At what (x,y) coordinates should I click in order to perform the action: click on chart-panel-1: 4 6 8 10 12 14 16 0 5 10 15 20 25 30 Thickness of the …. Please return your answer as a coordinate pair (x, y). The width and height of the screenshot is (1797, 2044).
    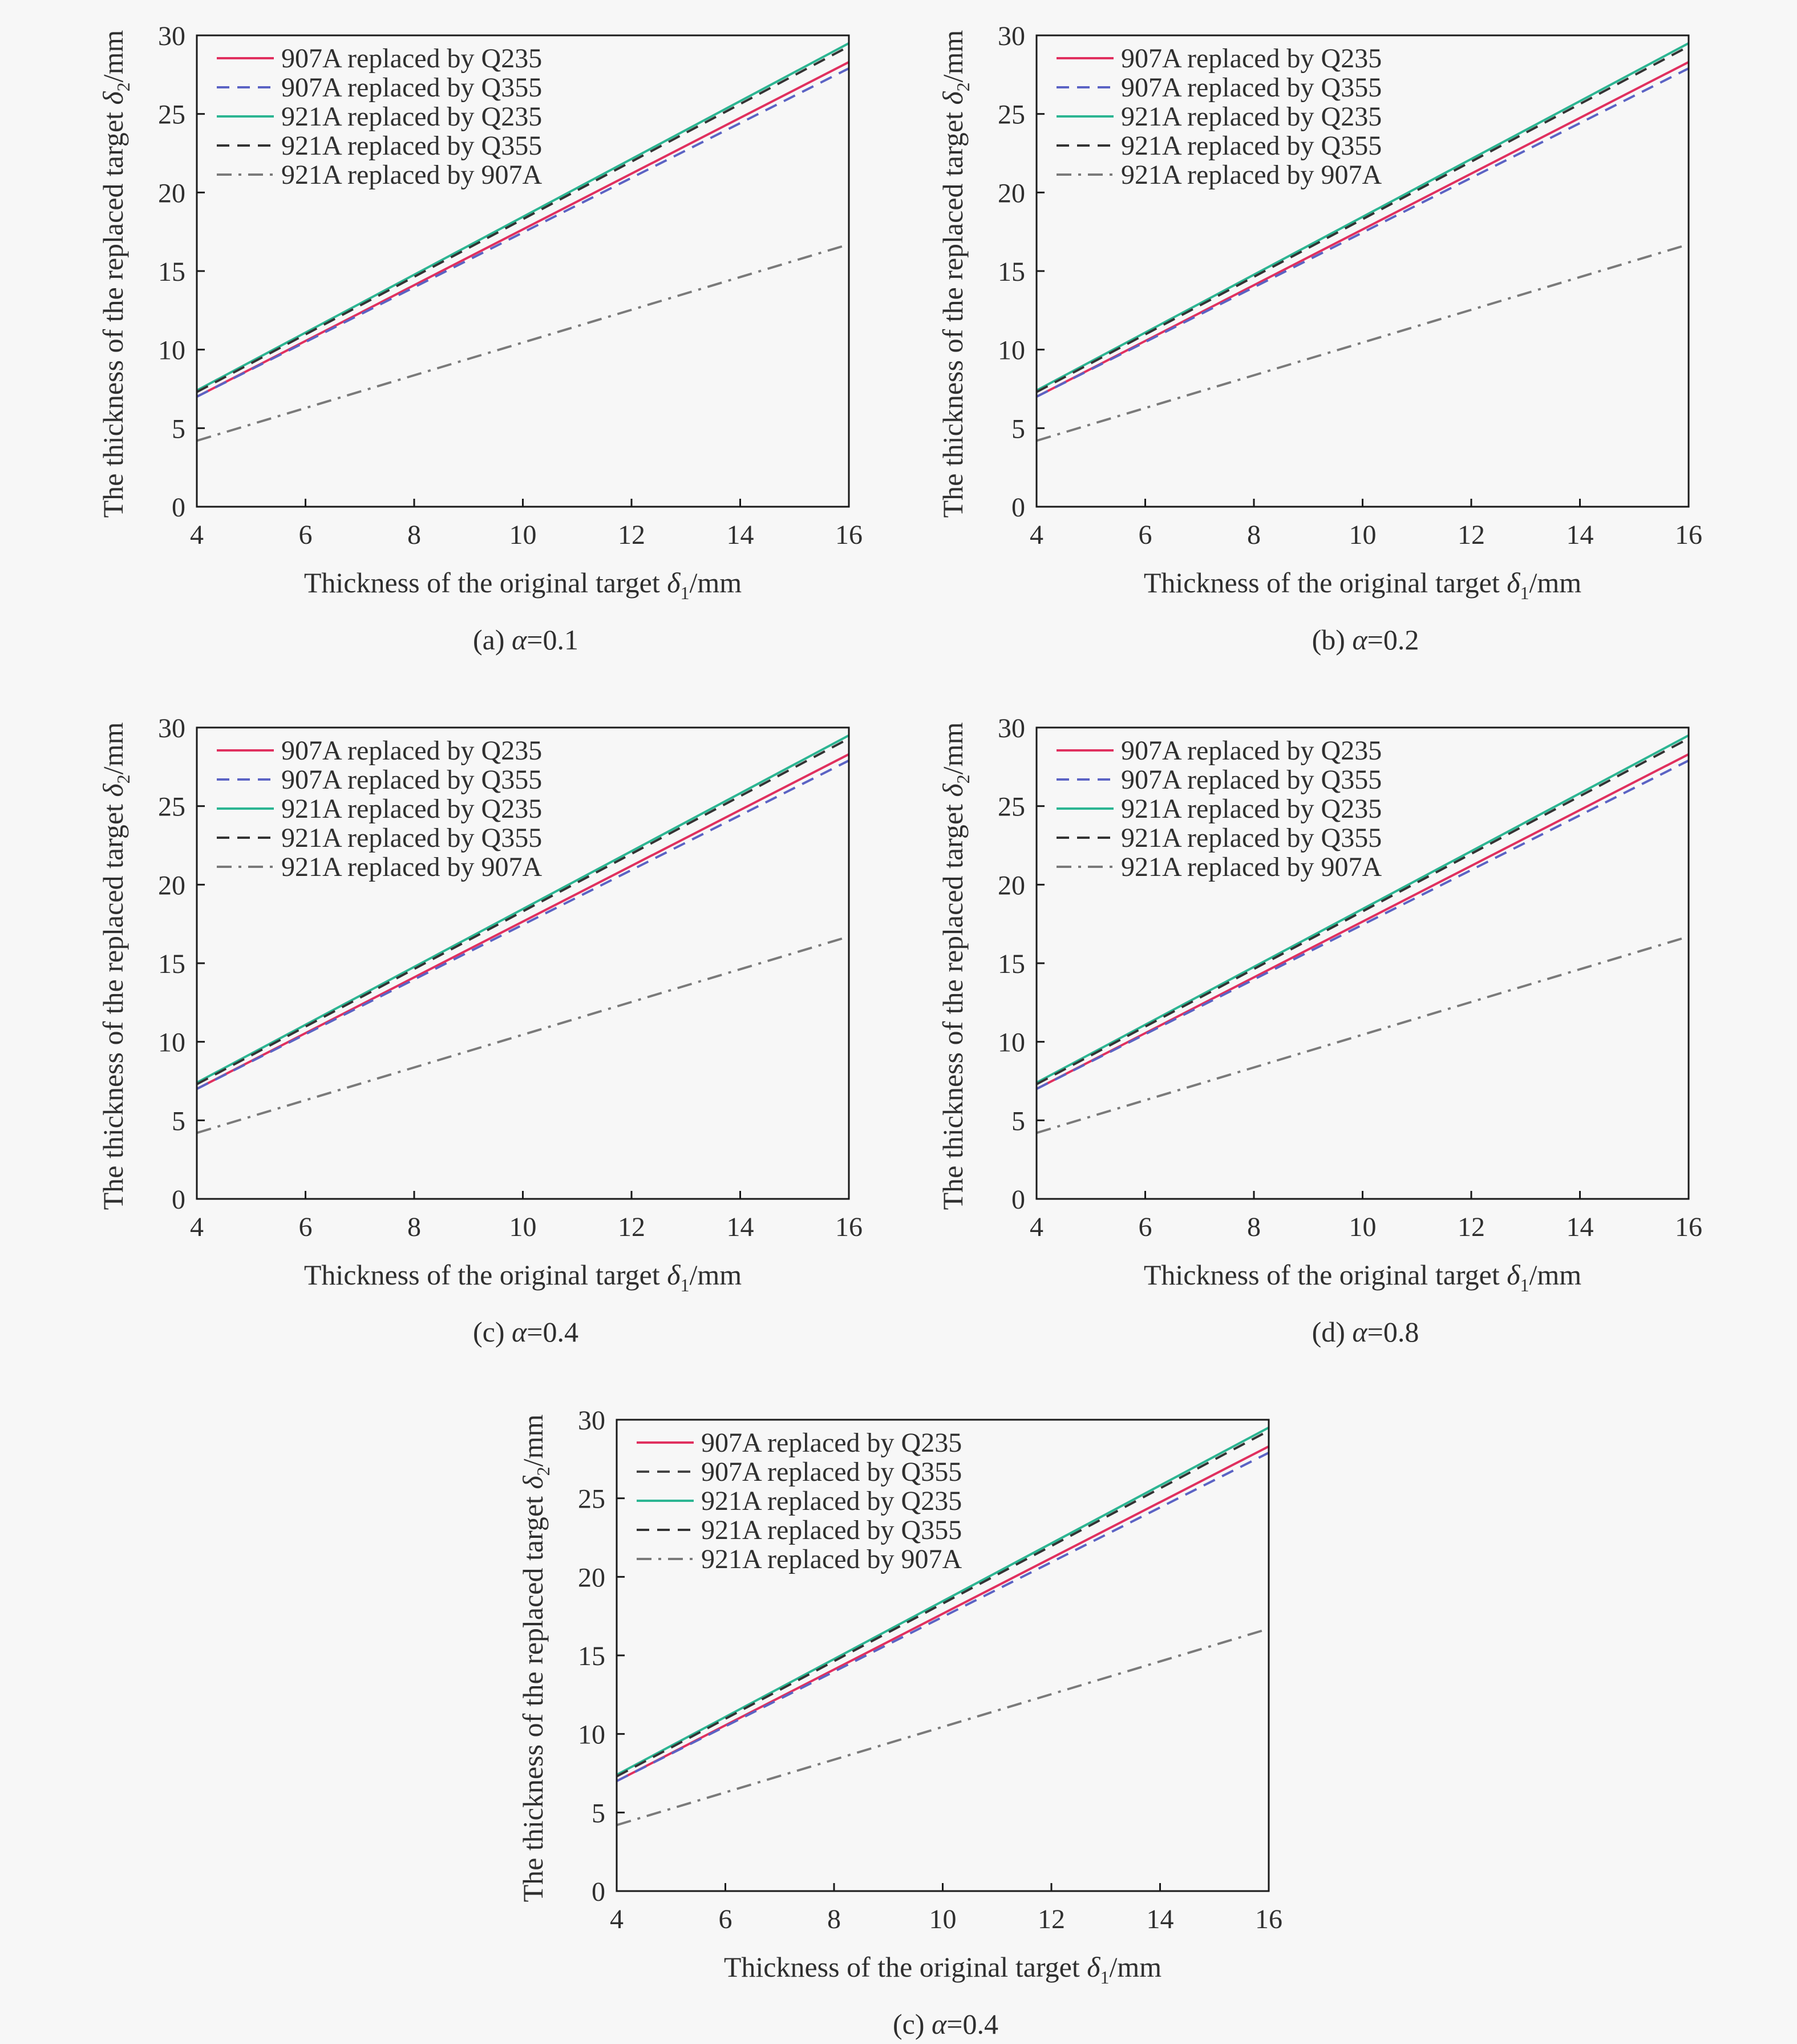
    Looking at the image, I should click on (1319, 338).